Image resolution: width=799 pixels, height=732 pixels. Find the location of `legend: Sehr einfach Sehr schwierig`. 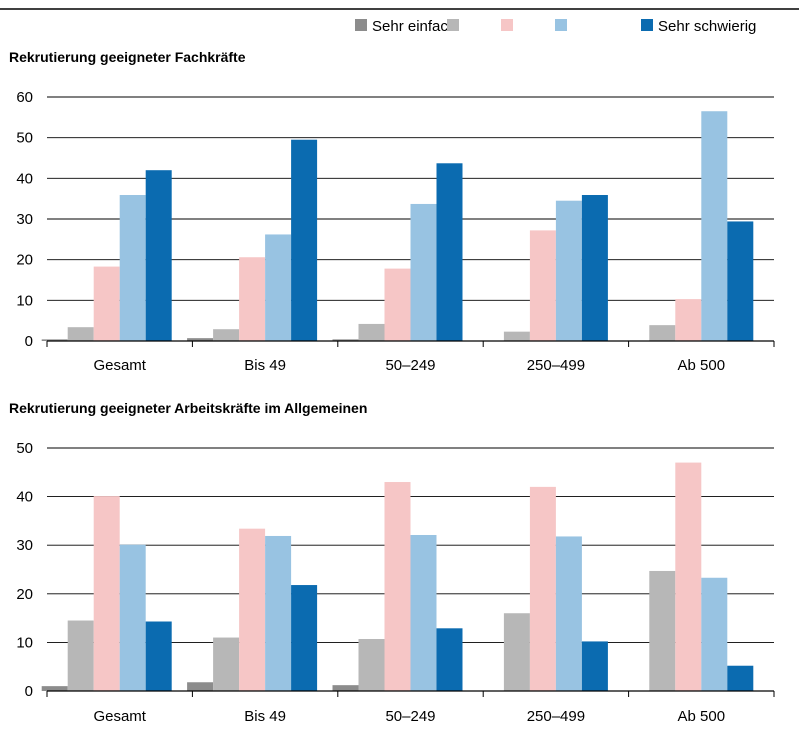

legend: Sehr einfach Sehr schwierig is located at coordinates (555, 26).